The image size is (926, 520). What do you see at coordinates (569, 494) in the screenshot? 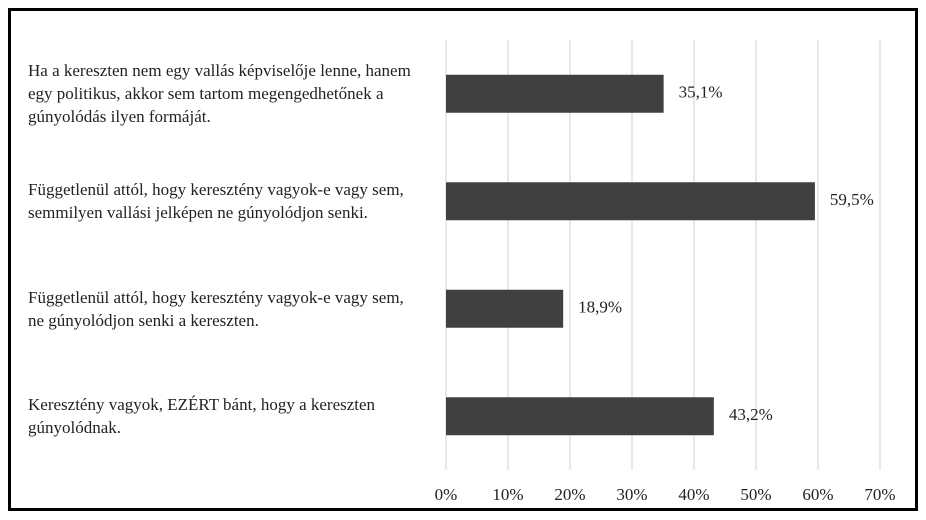
I see `x-tick-label: 20%` at bounding box center [569, 494].